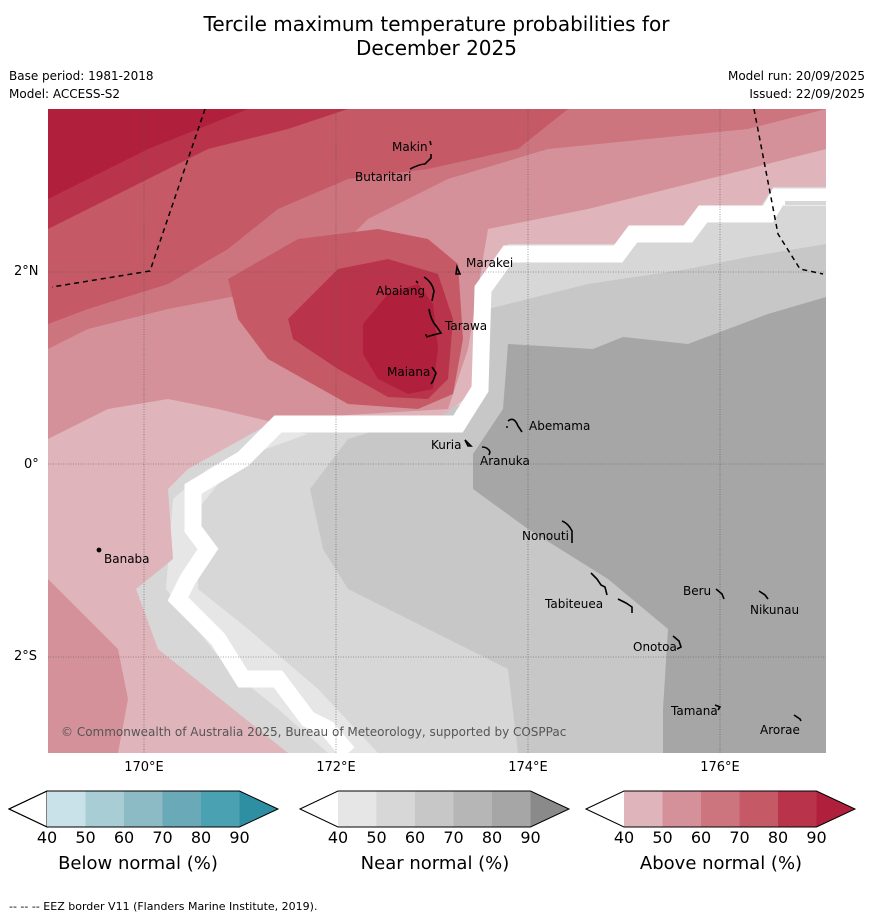 This screenshot has width=873, height=919. Describe the element at coordinates (408, 372) in the screenshot. I see `island-label-maiana: Maiana` at that location.